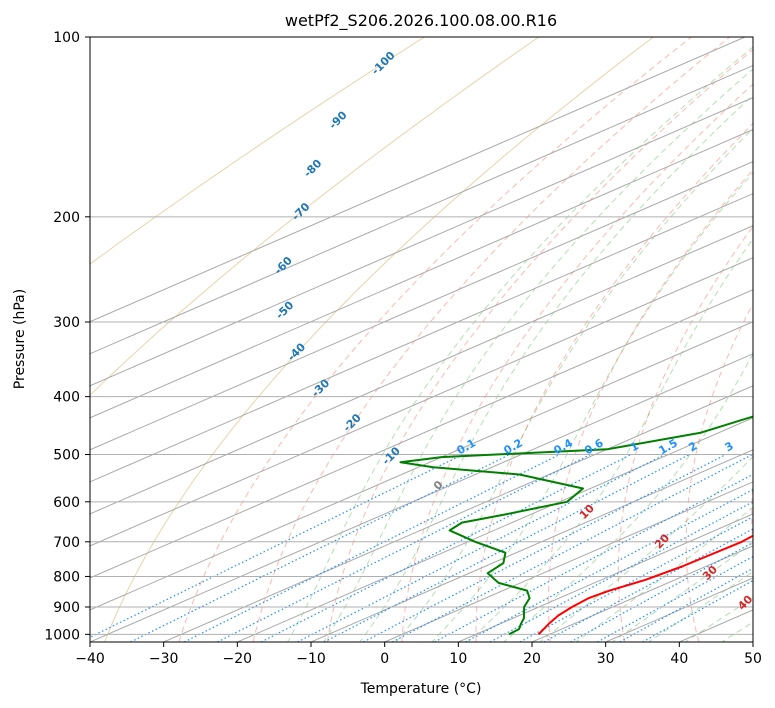 This screenshot has width=775, height=708. I want to click on temperature-line, so click(645, 584).